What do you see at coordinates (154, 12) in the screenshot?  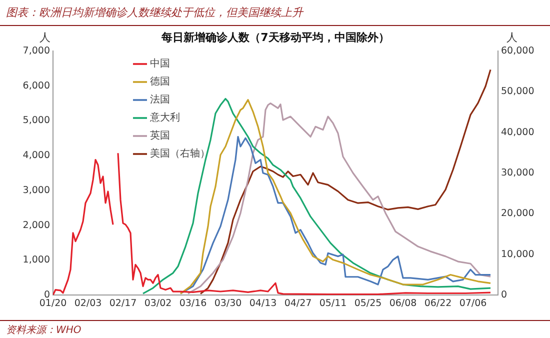 I see `chart-title: 图表：欧洲日均新增确诊人数继续处于低位，但美国继续上升` at bounding box center [154, 12].